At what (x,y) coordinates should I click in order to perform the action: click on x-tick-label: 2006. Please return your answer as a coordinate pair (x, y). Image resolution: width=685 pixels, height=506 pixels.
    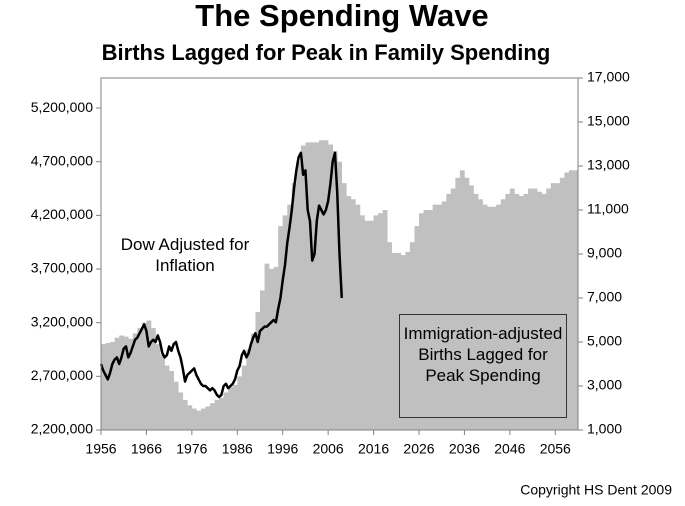
    Looking at the image, I should click on (328, 449).